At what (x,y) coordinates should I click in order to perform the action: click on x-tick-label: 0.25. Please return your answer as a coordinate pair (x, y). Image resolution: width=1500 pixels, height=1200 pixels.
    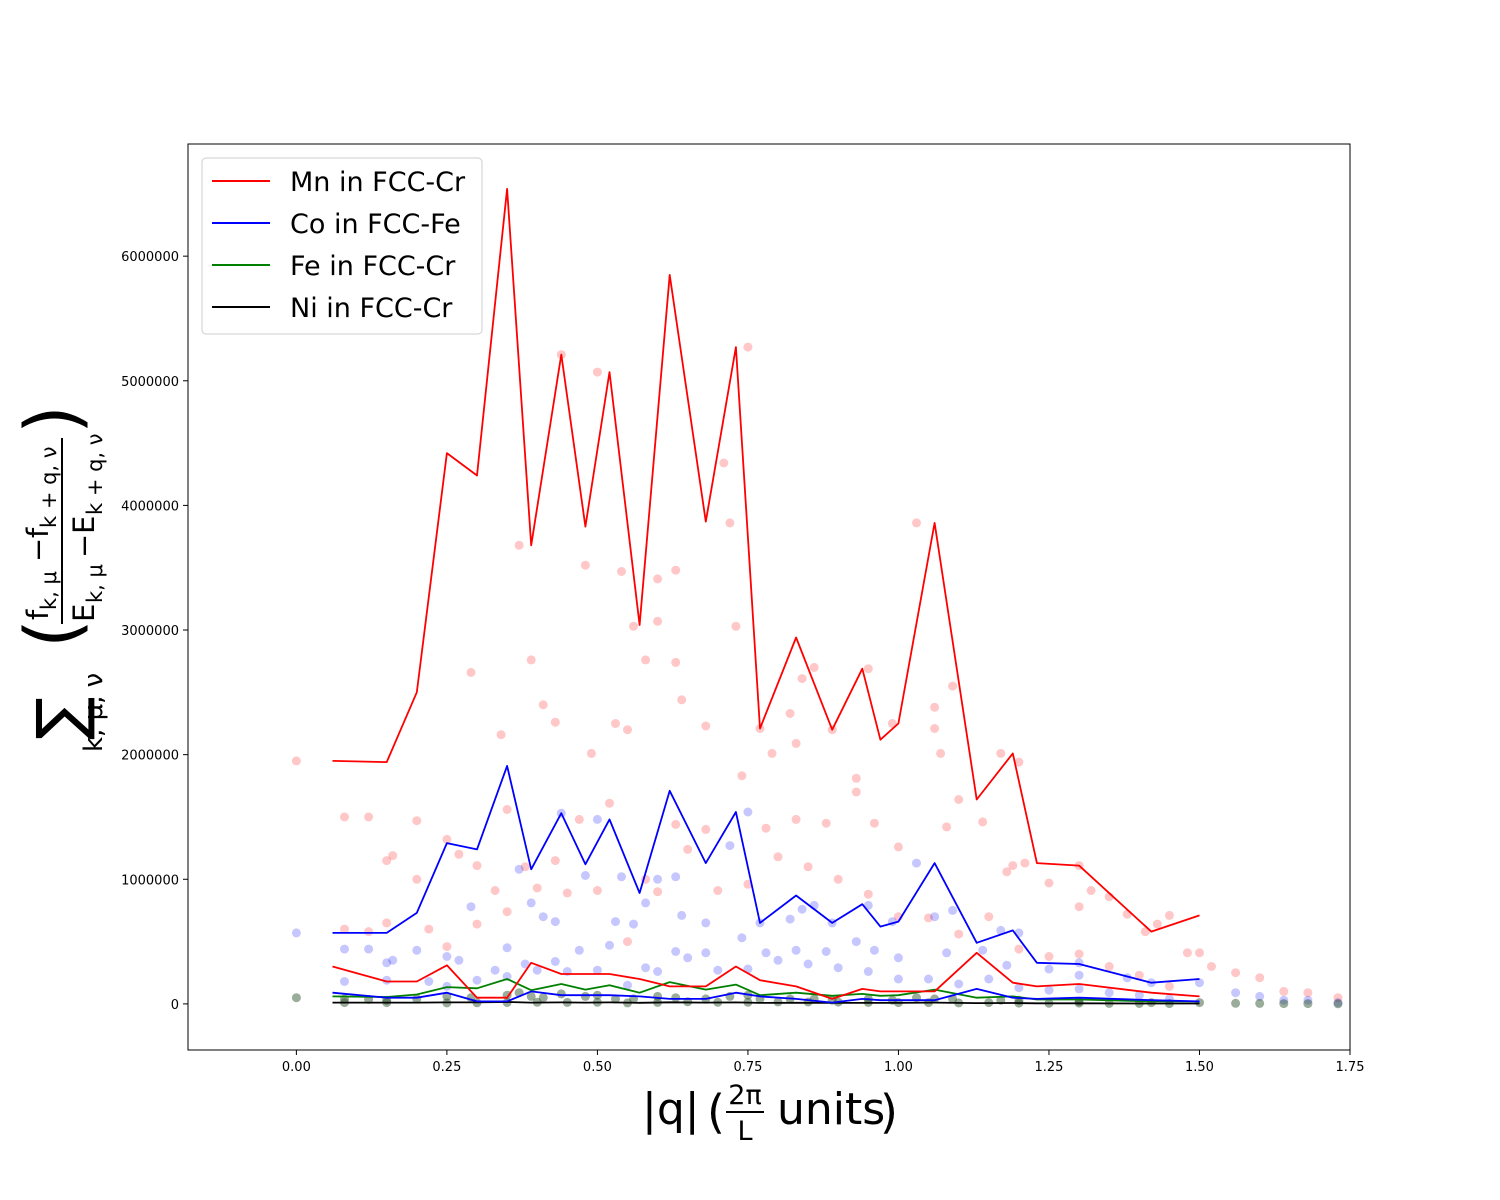
    Looking at the image, I should click on (446, 1067).